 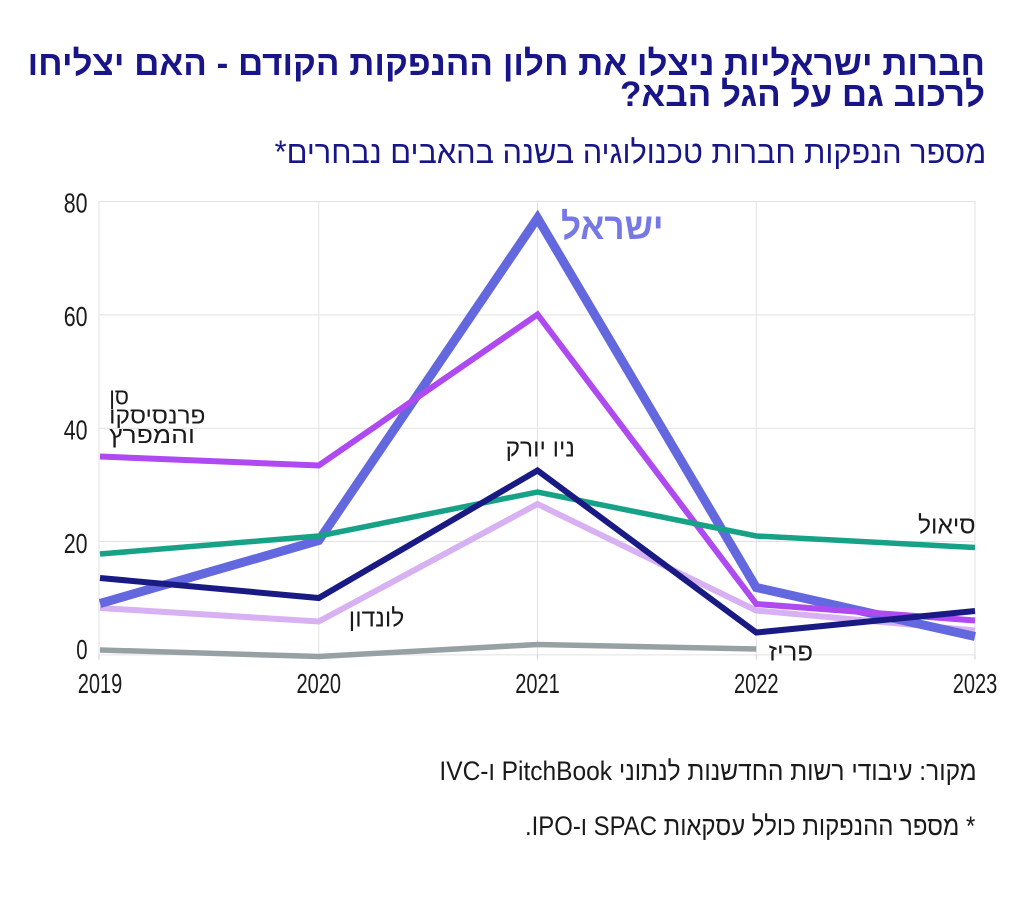 What do you see at coordinates (319, 683) in the screenshot?
I see `svg-text: 2020` at bounding box center [319, 683].